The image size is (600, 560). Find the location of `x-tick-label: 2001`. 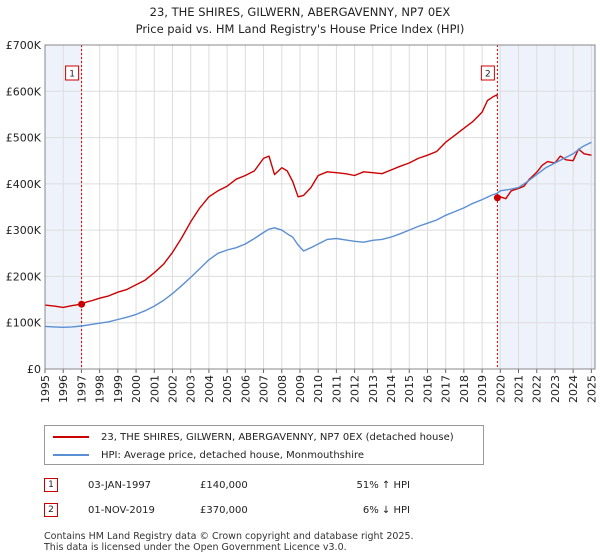

x-tick-label: 2001 is located at coordinates (154, 389).